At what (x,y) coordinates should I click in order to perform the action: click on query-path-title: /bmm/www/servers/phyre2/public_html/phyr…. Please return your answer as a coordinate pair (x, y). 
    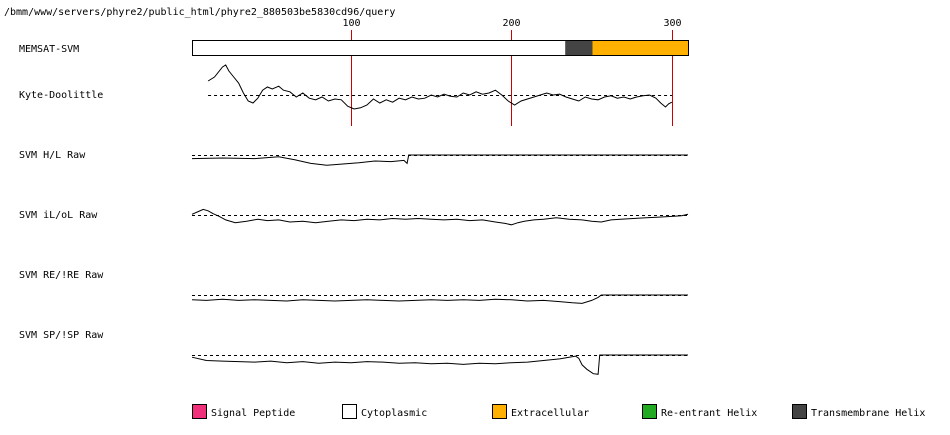
    Looking at the image, I should click on (199, 12).